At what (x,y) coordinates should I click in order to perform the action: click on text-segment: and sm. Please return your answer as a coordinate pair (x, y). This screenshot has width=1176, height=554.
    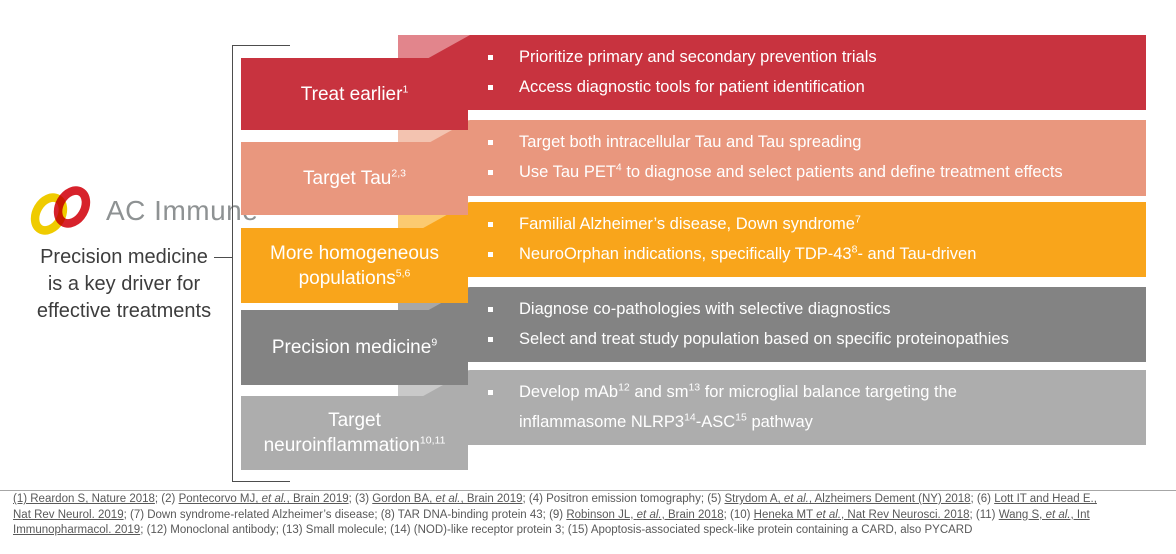
    Looking at the image, I should click on (659, 392).